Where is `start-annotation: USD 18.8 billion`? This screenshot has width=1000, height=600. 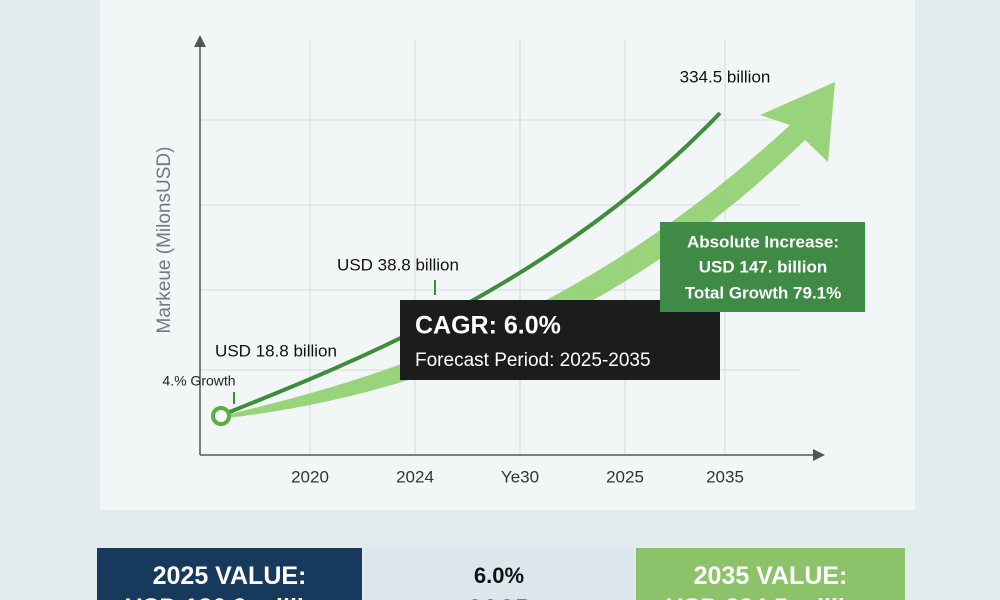 start-annotation: USD 18.8 billion is located at coordinates (276, 350).